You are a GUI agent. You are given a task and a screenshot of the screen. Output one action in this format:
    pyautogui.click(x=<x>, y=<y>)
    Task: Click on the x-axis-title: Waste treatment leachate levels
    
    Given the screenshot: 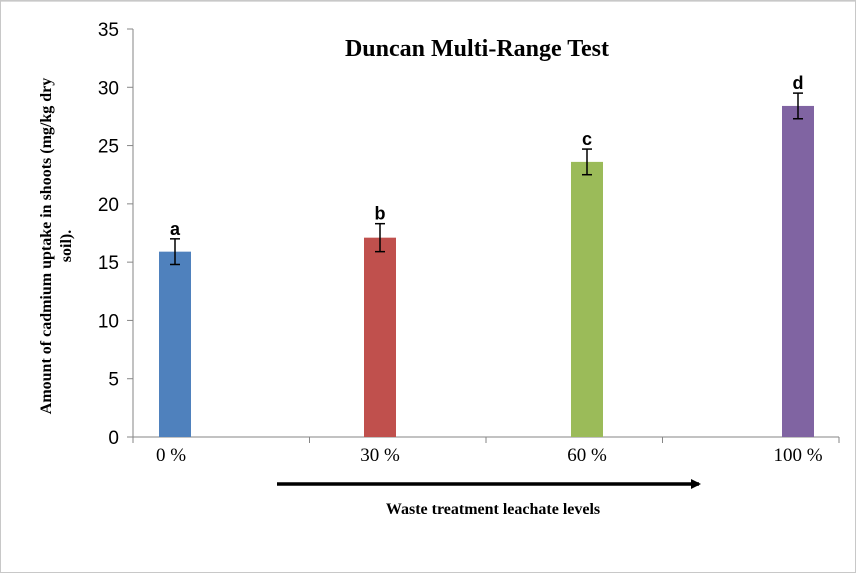 What is the action you would take?
    pyautogui.click(x=493, y=509)
    